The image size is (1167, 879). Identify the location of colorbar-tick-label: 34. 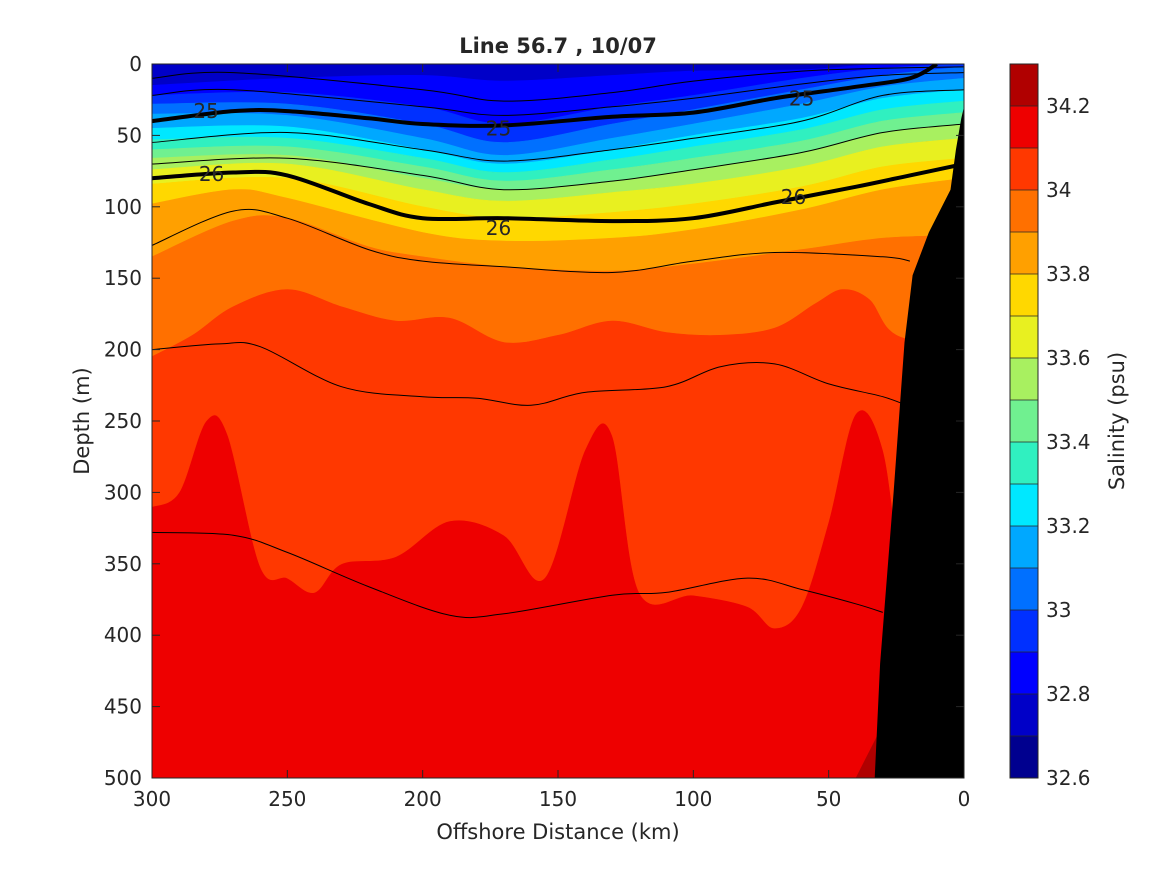
(1058, 190).